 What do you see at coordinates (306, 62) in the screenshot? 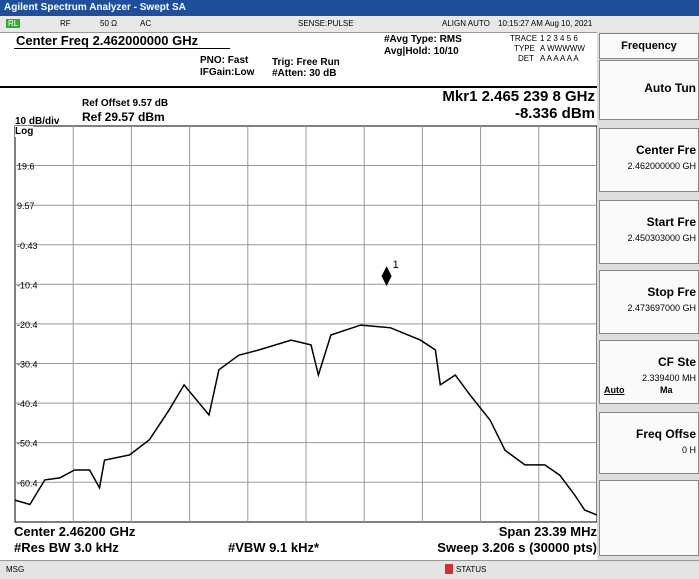
I see `trig: Trig: Free Run` at bounding box center [306, 62].